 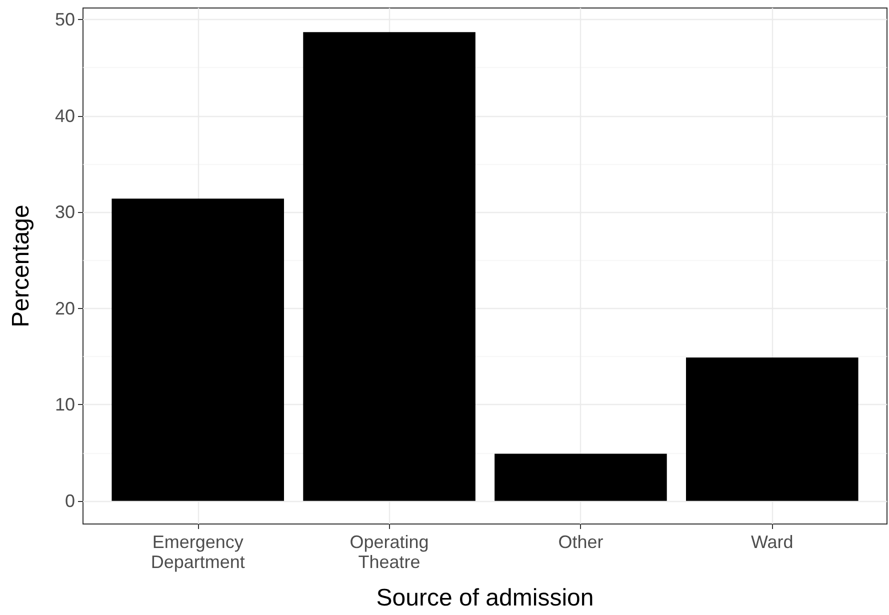 I want to click on x-tick-label: Emergency Department, so click(x=197, y=552).